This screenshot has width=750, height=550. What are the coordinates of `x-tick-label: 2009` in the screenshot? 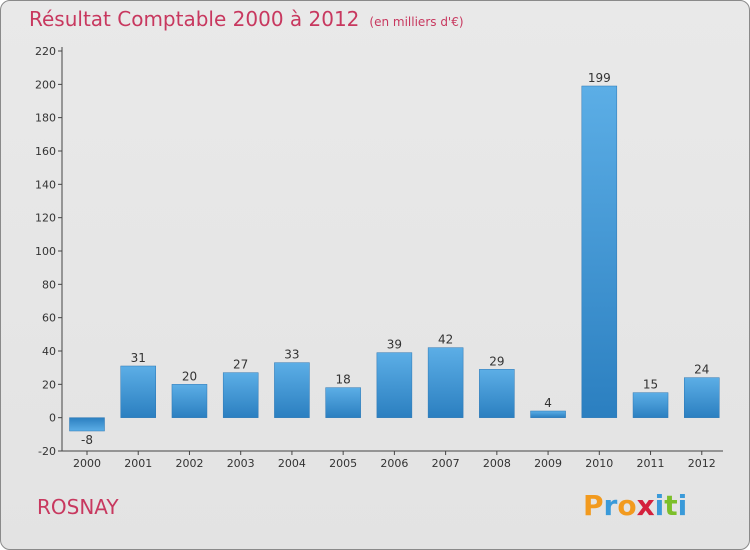 It's located at (548, 463).